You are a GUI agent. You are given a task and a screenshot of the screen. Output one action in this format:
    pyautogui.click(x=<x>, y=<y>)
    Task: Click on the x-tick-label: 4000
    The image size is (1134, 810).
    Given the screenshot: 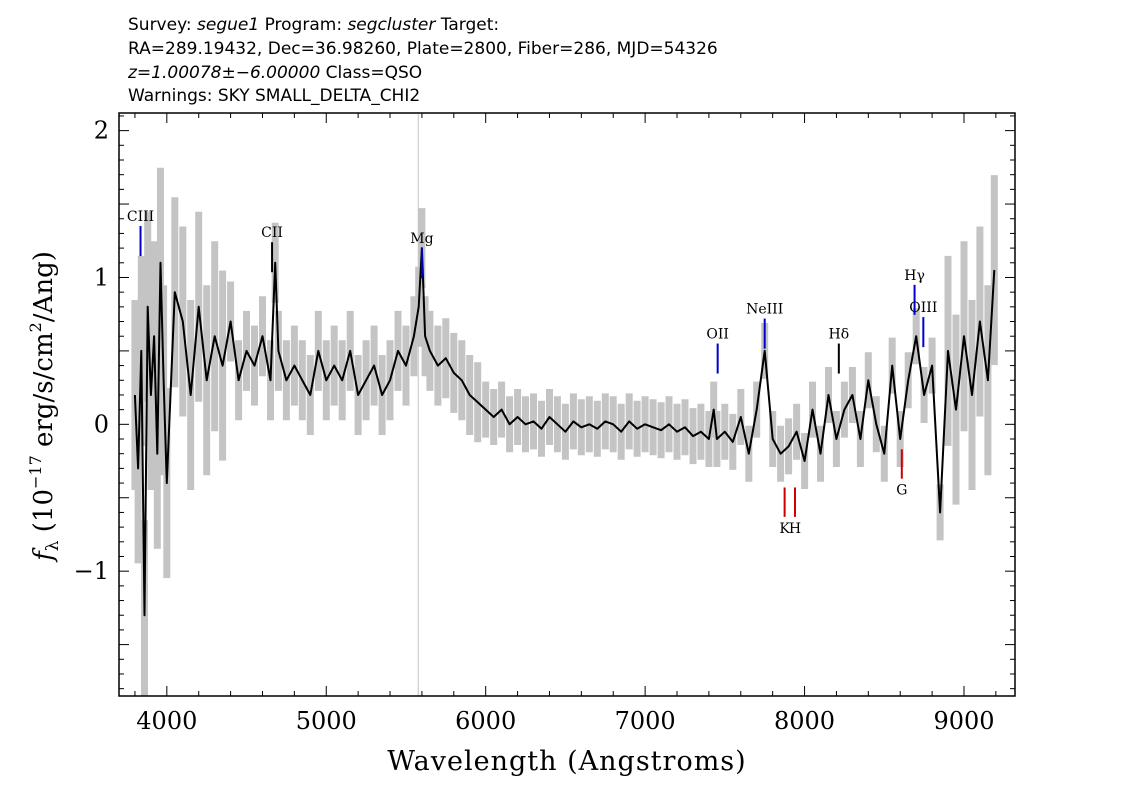 What is the action you would take?
    pyautogui.click(x=166, y=721)
    